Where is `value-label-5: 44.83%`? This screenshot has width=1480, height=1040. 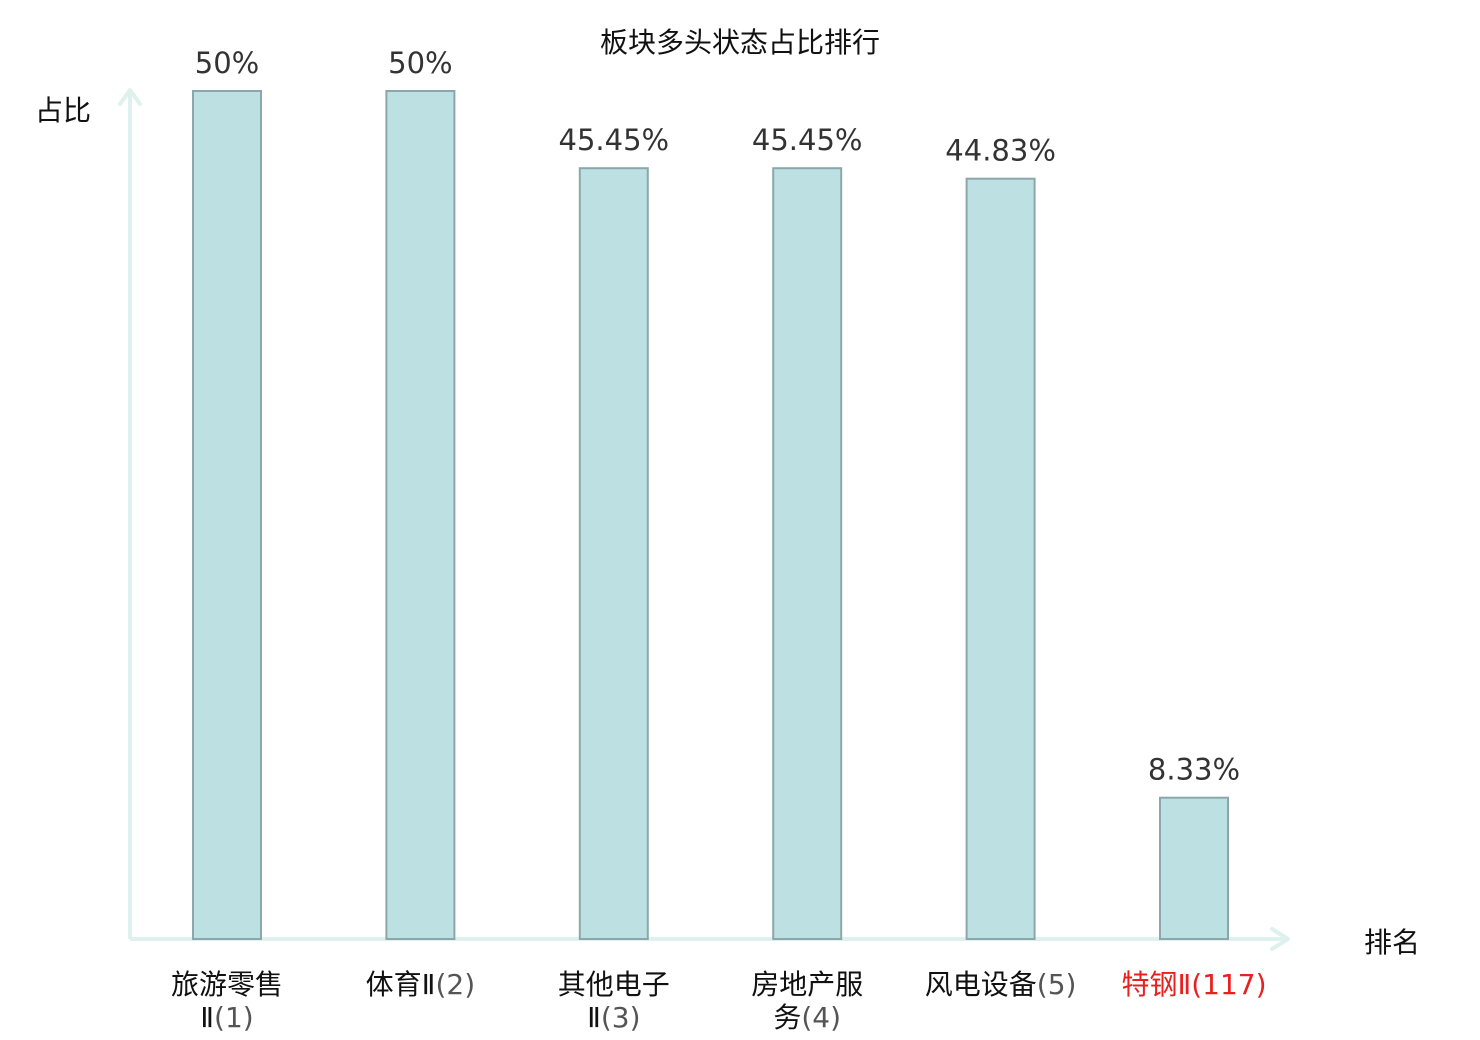
value-label-5: 44.83% is located at coordinates (1000, 151).